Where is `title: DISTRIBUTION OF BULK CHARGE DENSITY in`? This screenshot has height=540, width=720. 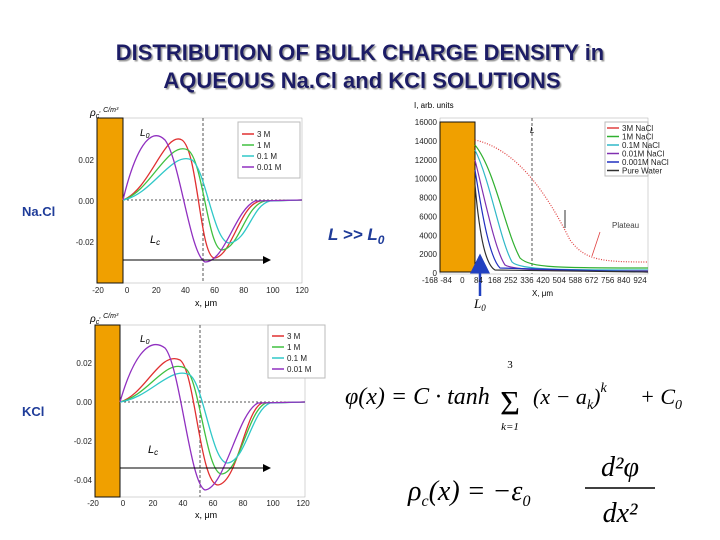 title: DISTRIBUTION OF BULK CHARGE DENSITY in is located at coordinates (360, 52).